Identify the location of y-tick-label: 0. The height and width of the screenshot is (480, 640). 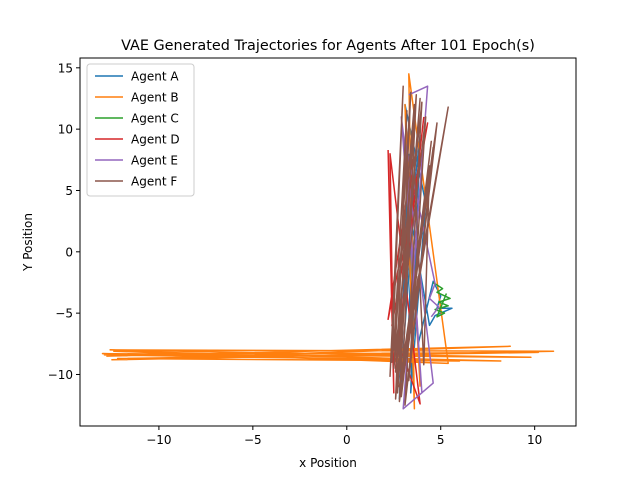
(69, 252).